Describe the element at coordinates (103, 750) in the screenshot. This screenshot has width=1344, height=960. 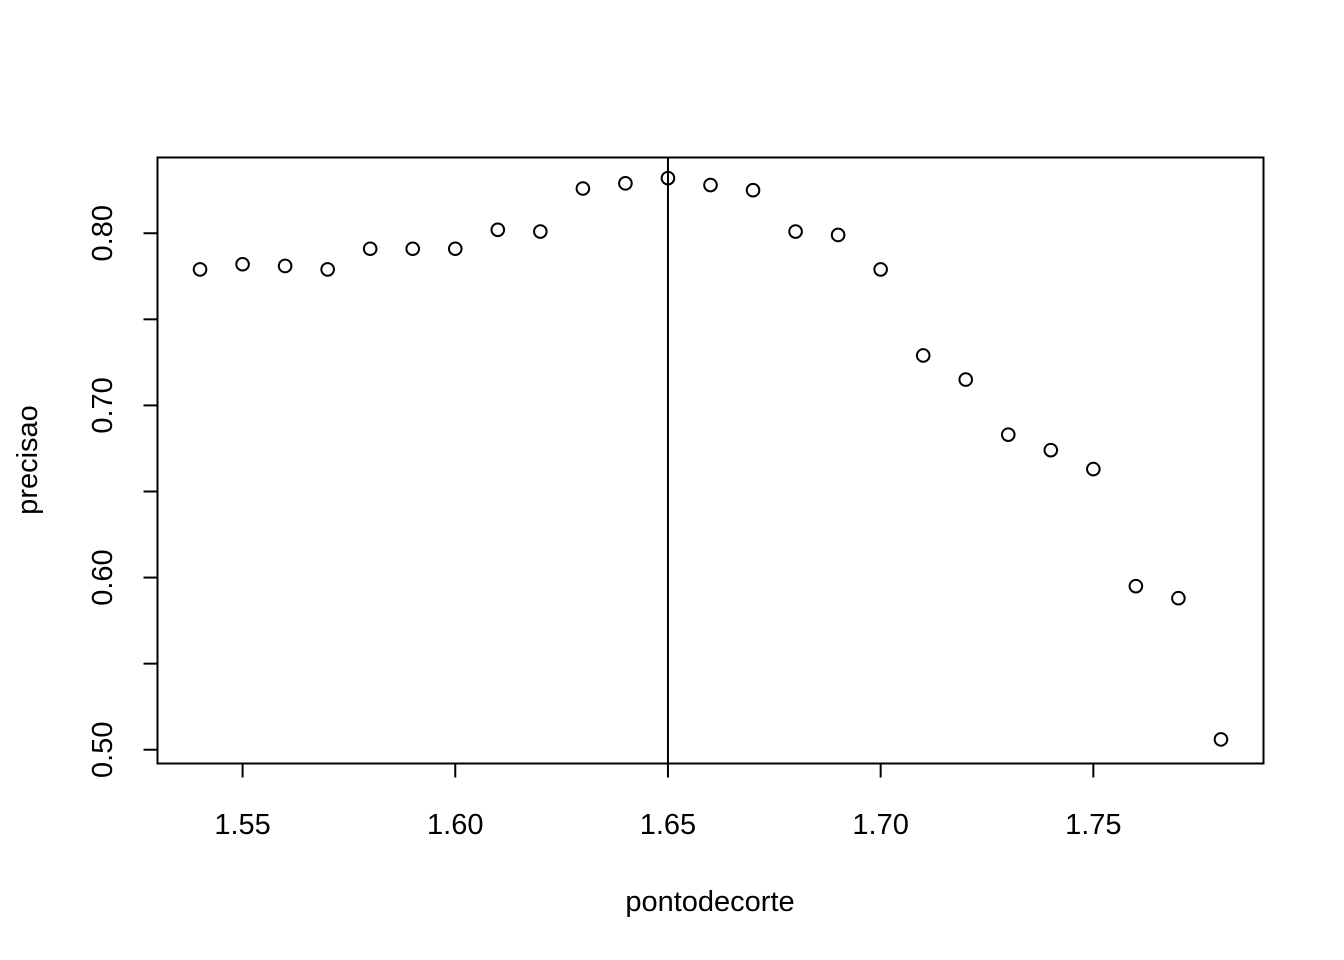
I see `y-tick-label: 0.50` at that location.